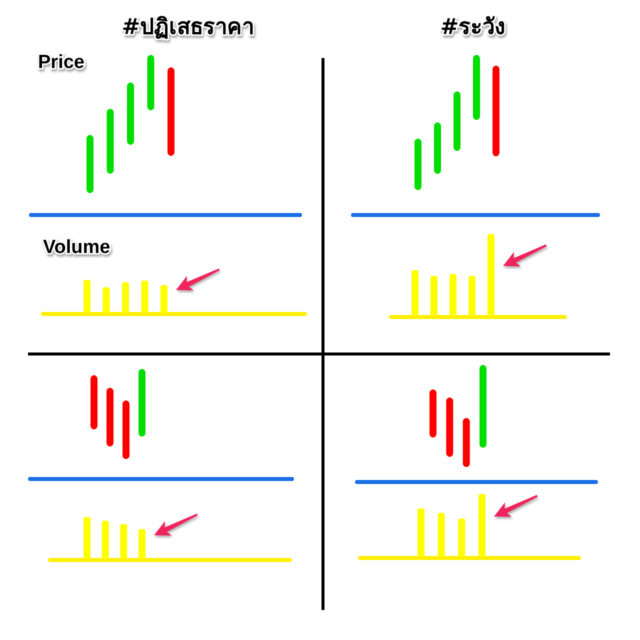  What do you see at coordinates (473, 27) in the screenshot?
I see `chart-title: #ระวัง` at bounding box center [473, 27].